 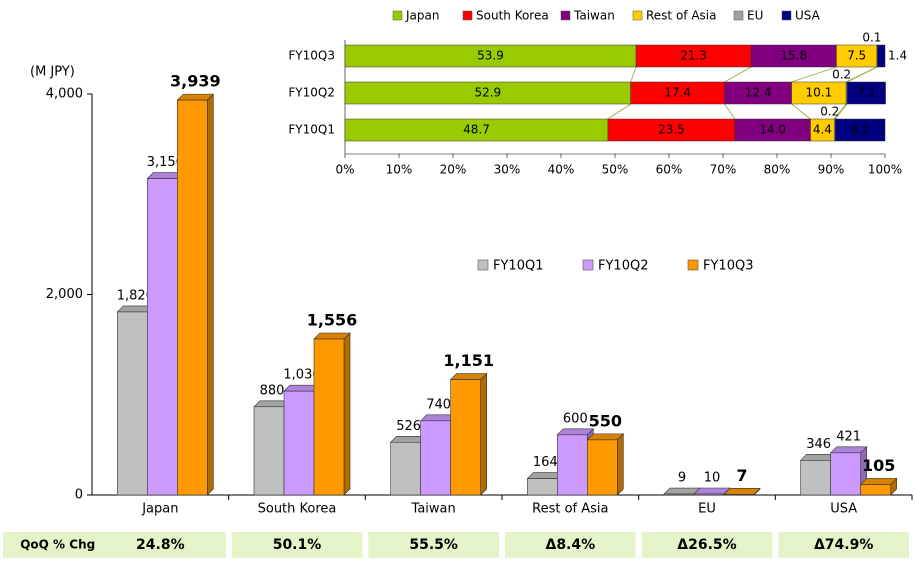 What do you see at coordinates (822, 130) in the screenshot?
I see `data-label: 4.4` at bounding box center [822, 130].